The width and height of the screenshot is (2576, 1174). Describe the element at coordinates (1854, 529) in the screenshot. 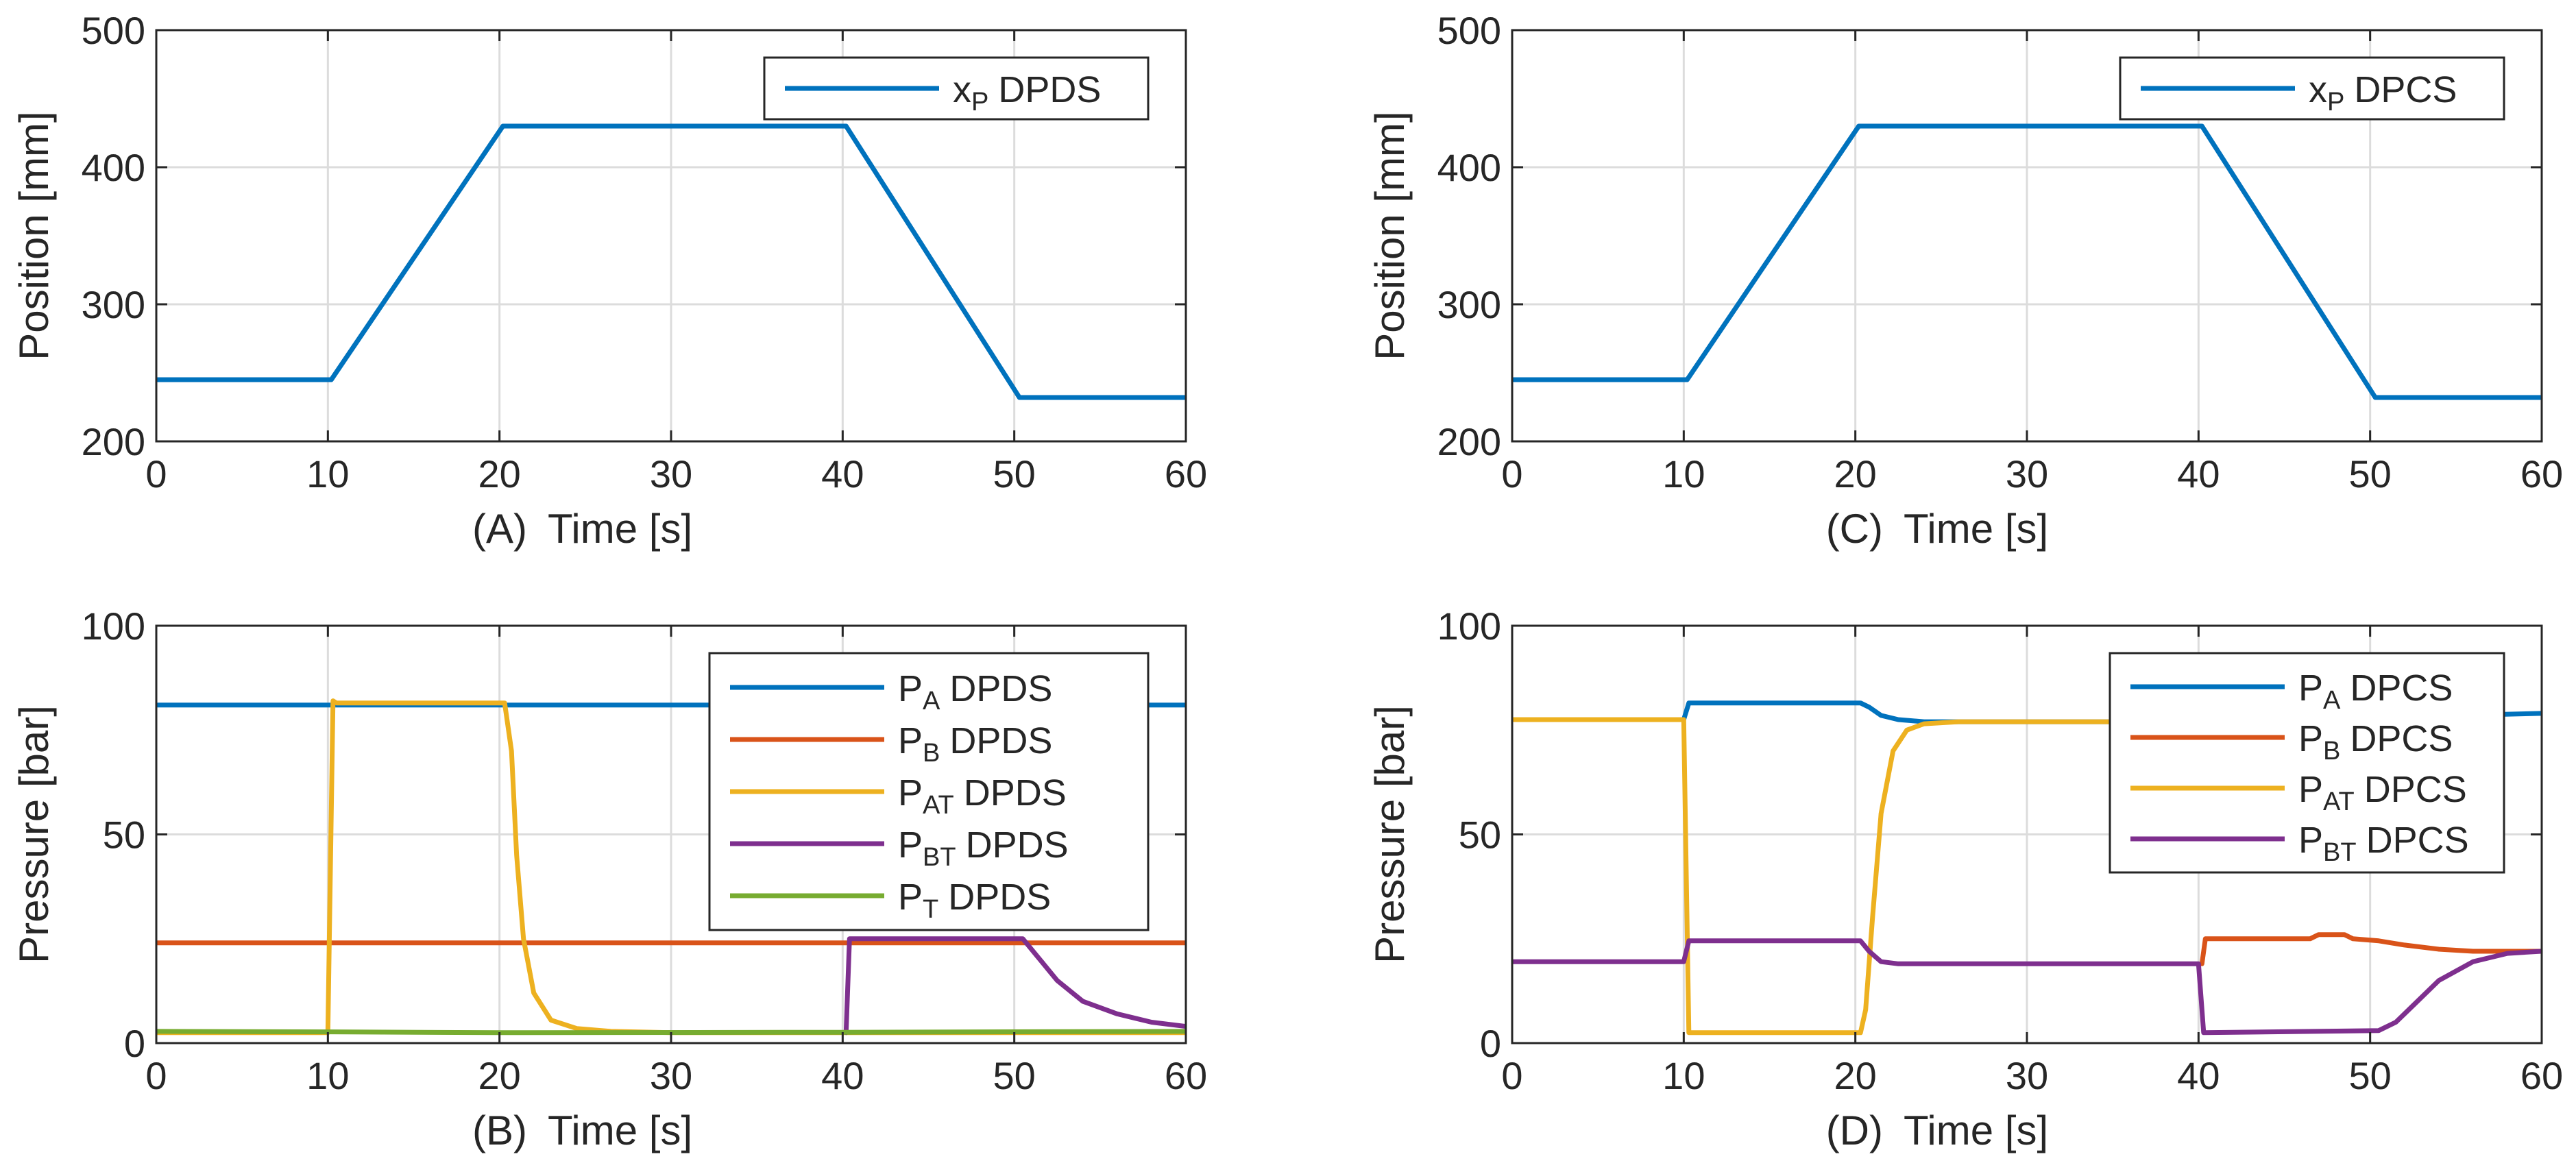

I see `panel-label: (C)` at that location.